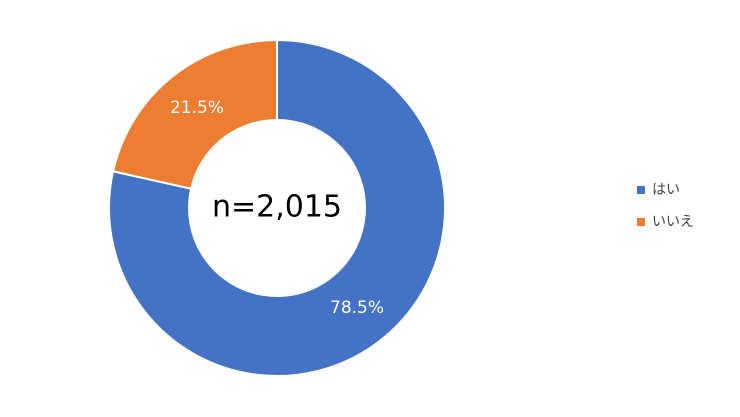 The image size is (740, 417). What do you see at coordinates (673, 222) in the screenshot?
I see `legend-label: いいえ` at bounding box center [673, 222].